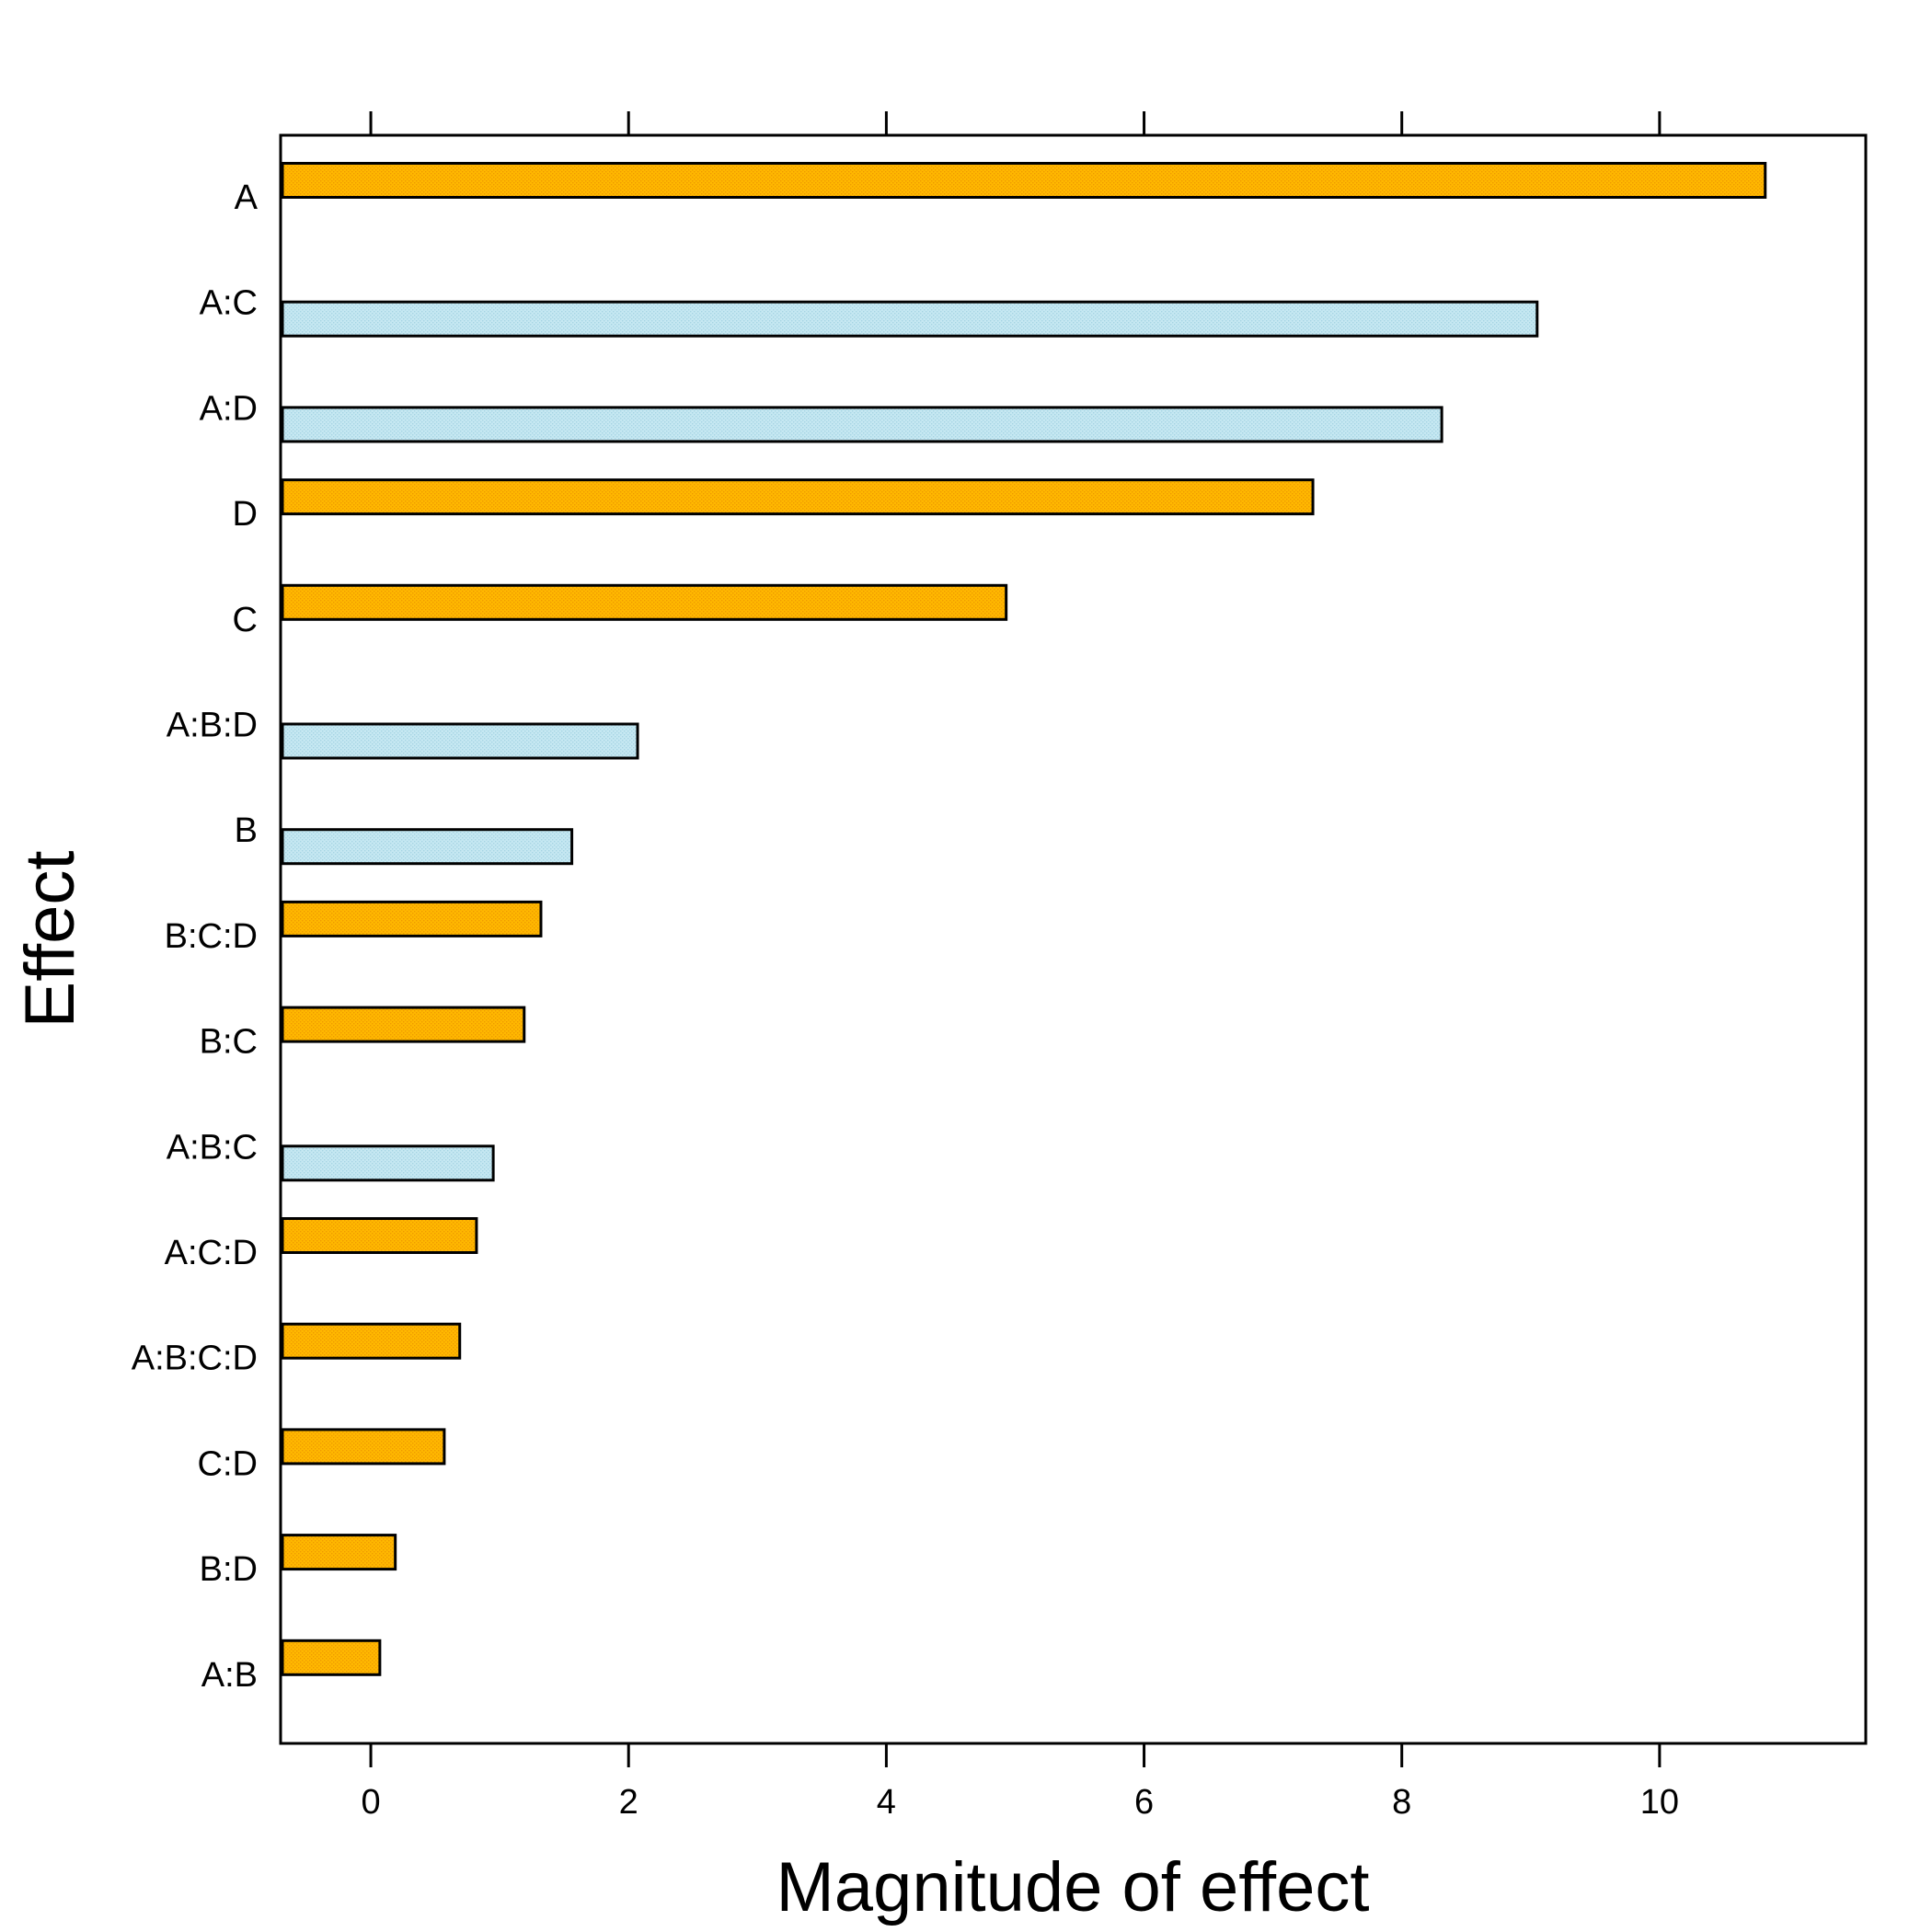 This screenshot has height=1932, width=1932. Describe the element at coordinates (211, 1253) in the screenshot. I see `category-label: A:C:D` at that location.